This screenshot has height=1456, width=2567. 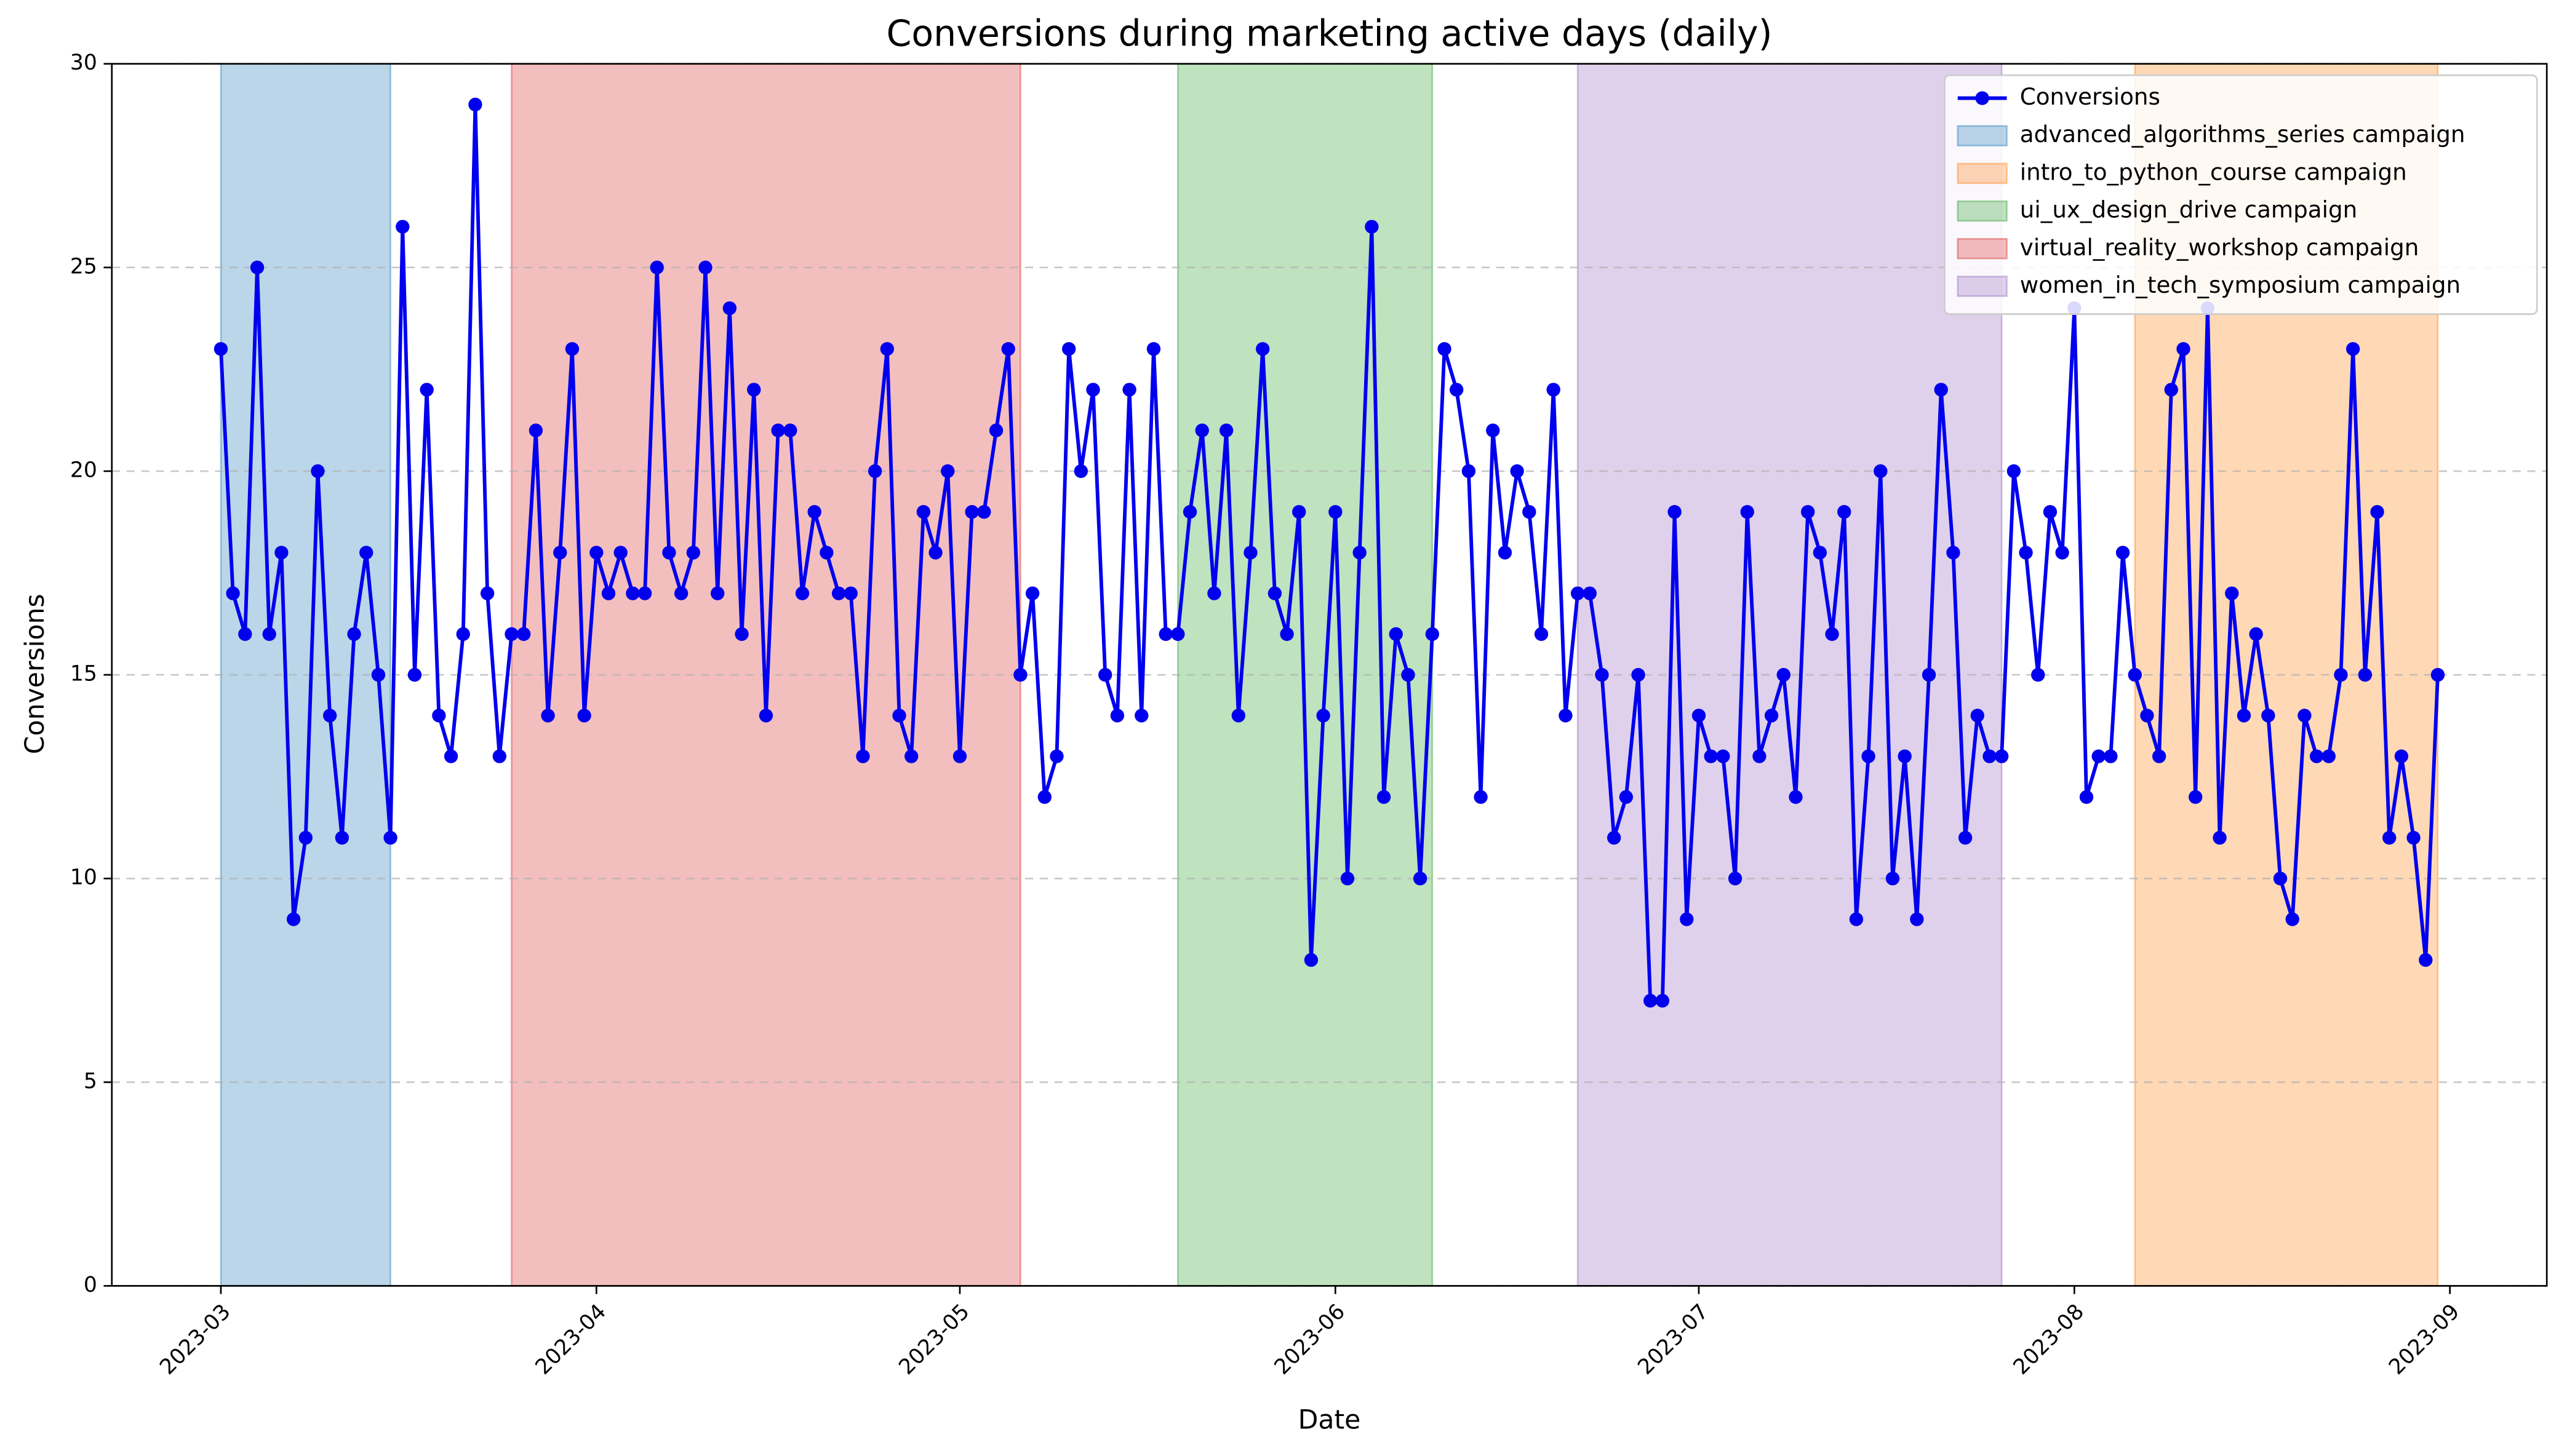 I want to click on y-tick-label: 5, so click(x=90, y=1082).